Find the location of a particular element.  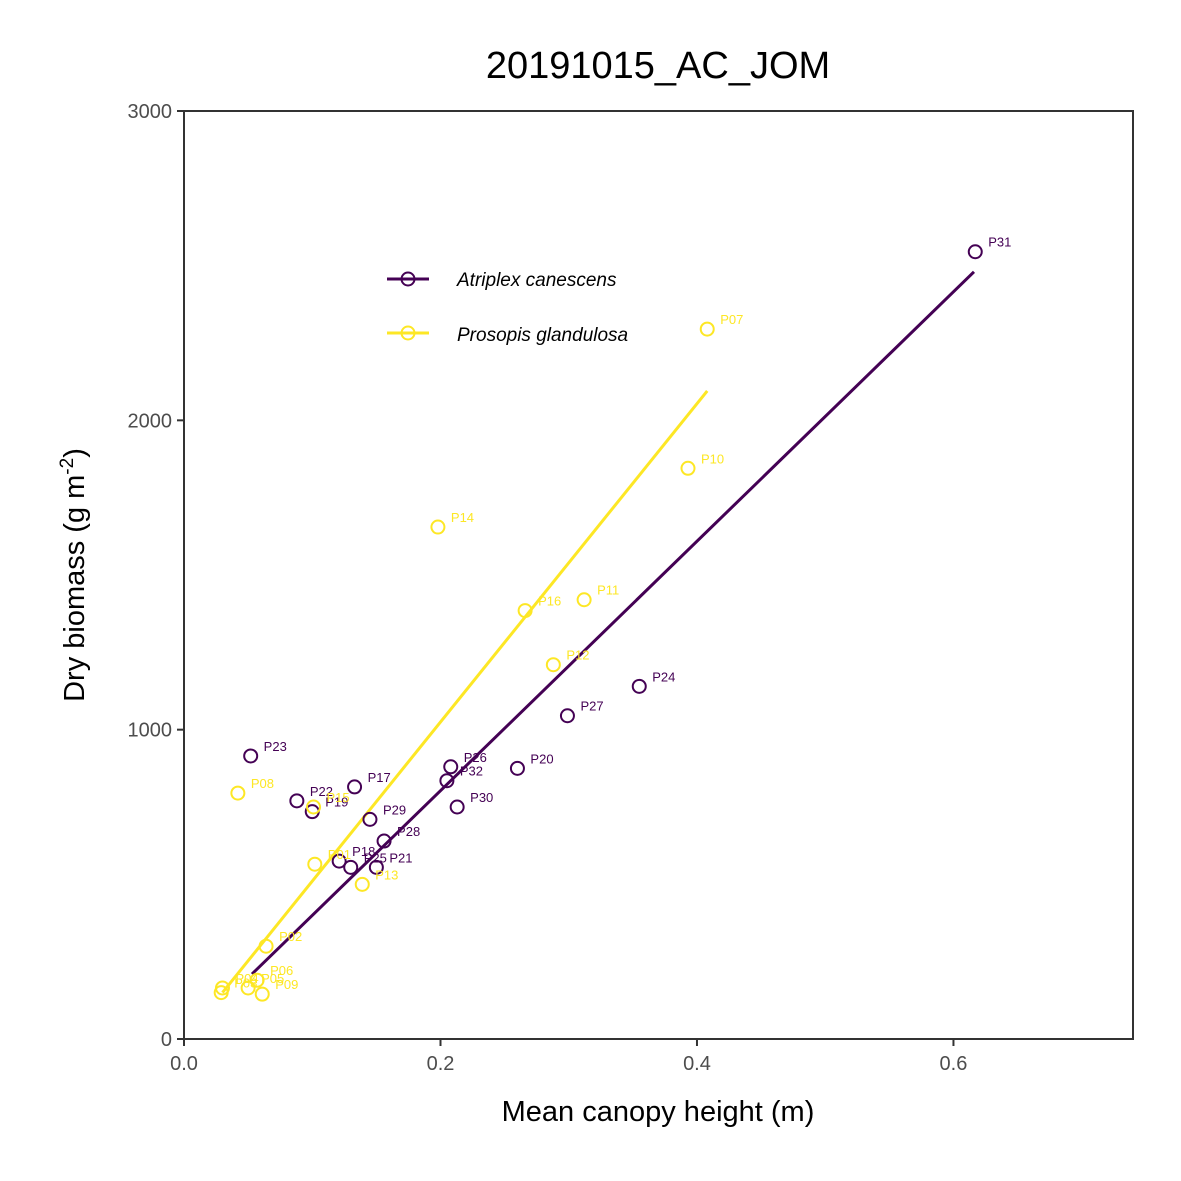

data-point-p10 is located at coordinates (688, 468).